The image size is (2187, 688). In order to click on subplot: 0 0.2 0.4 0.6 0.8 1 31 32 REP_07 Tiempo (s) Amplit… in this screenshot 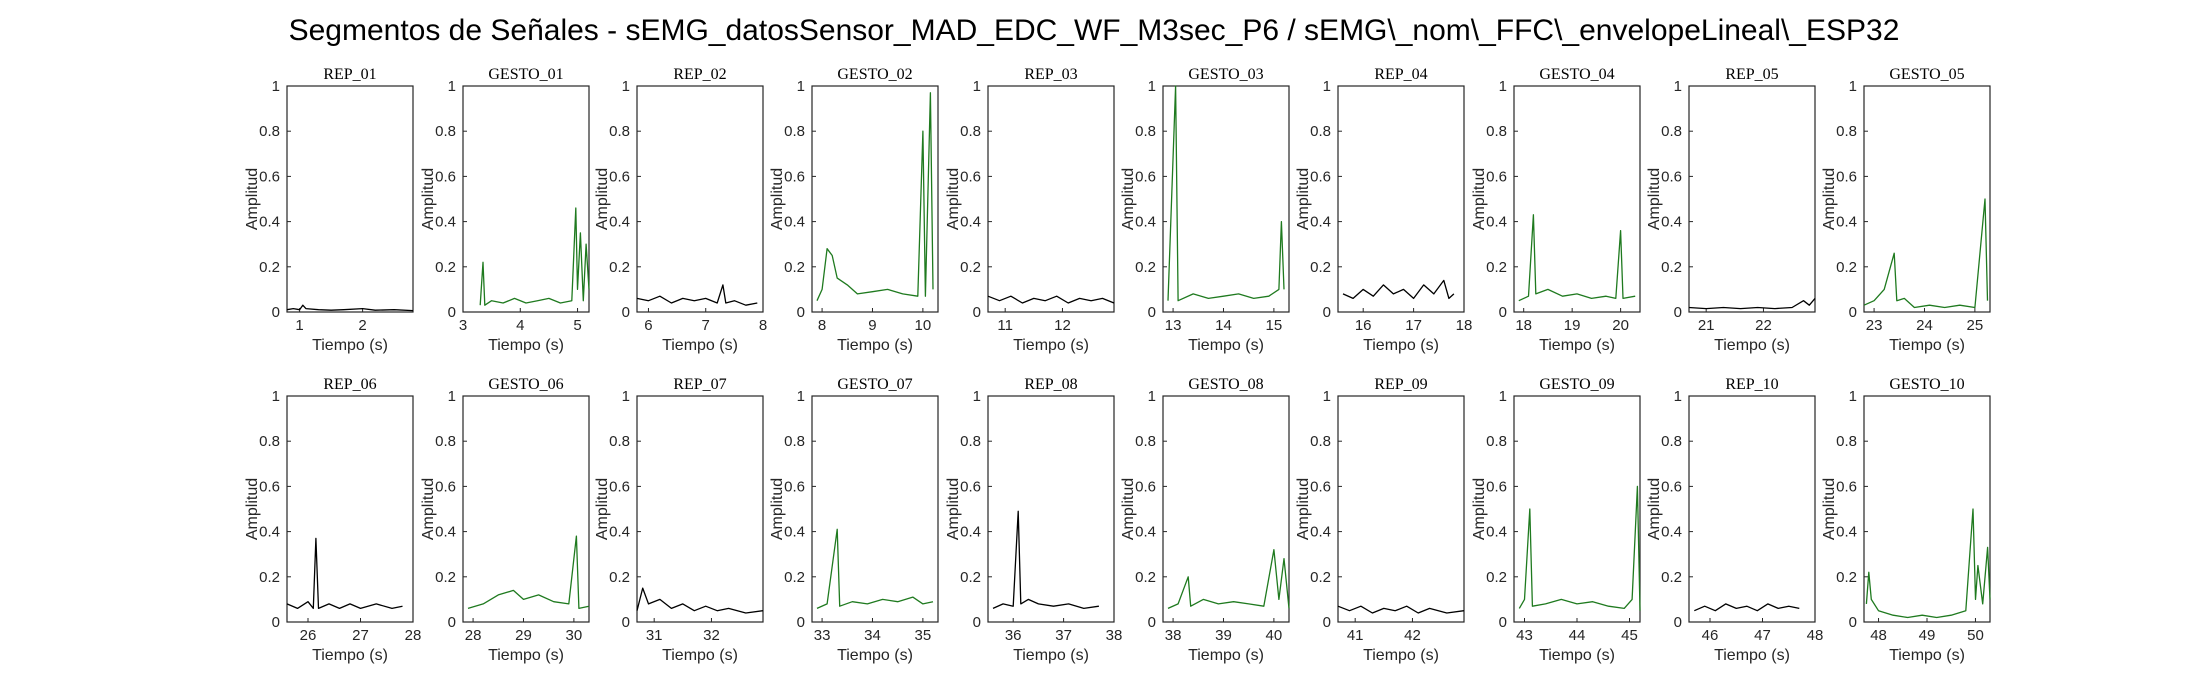, I will do `click(679, 520)`.